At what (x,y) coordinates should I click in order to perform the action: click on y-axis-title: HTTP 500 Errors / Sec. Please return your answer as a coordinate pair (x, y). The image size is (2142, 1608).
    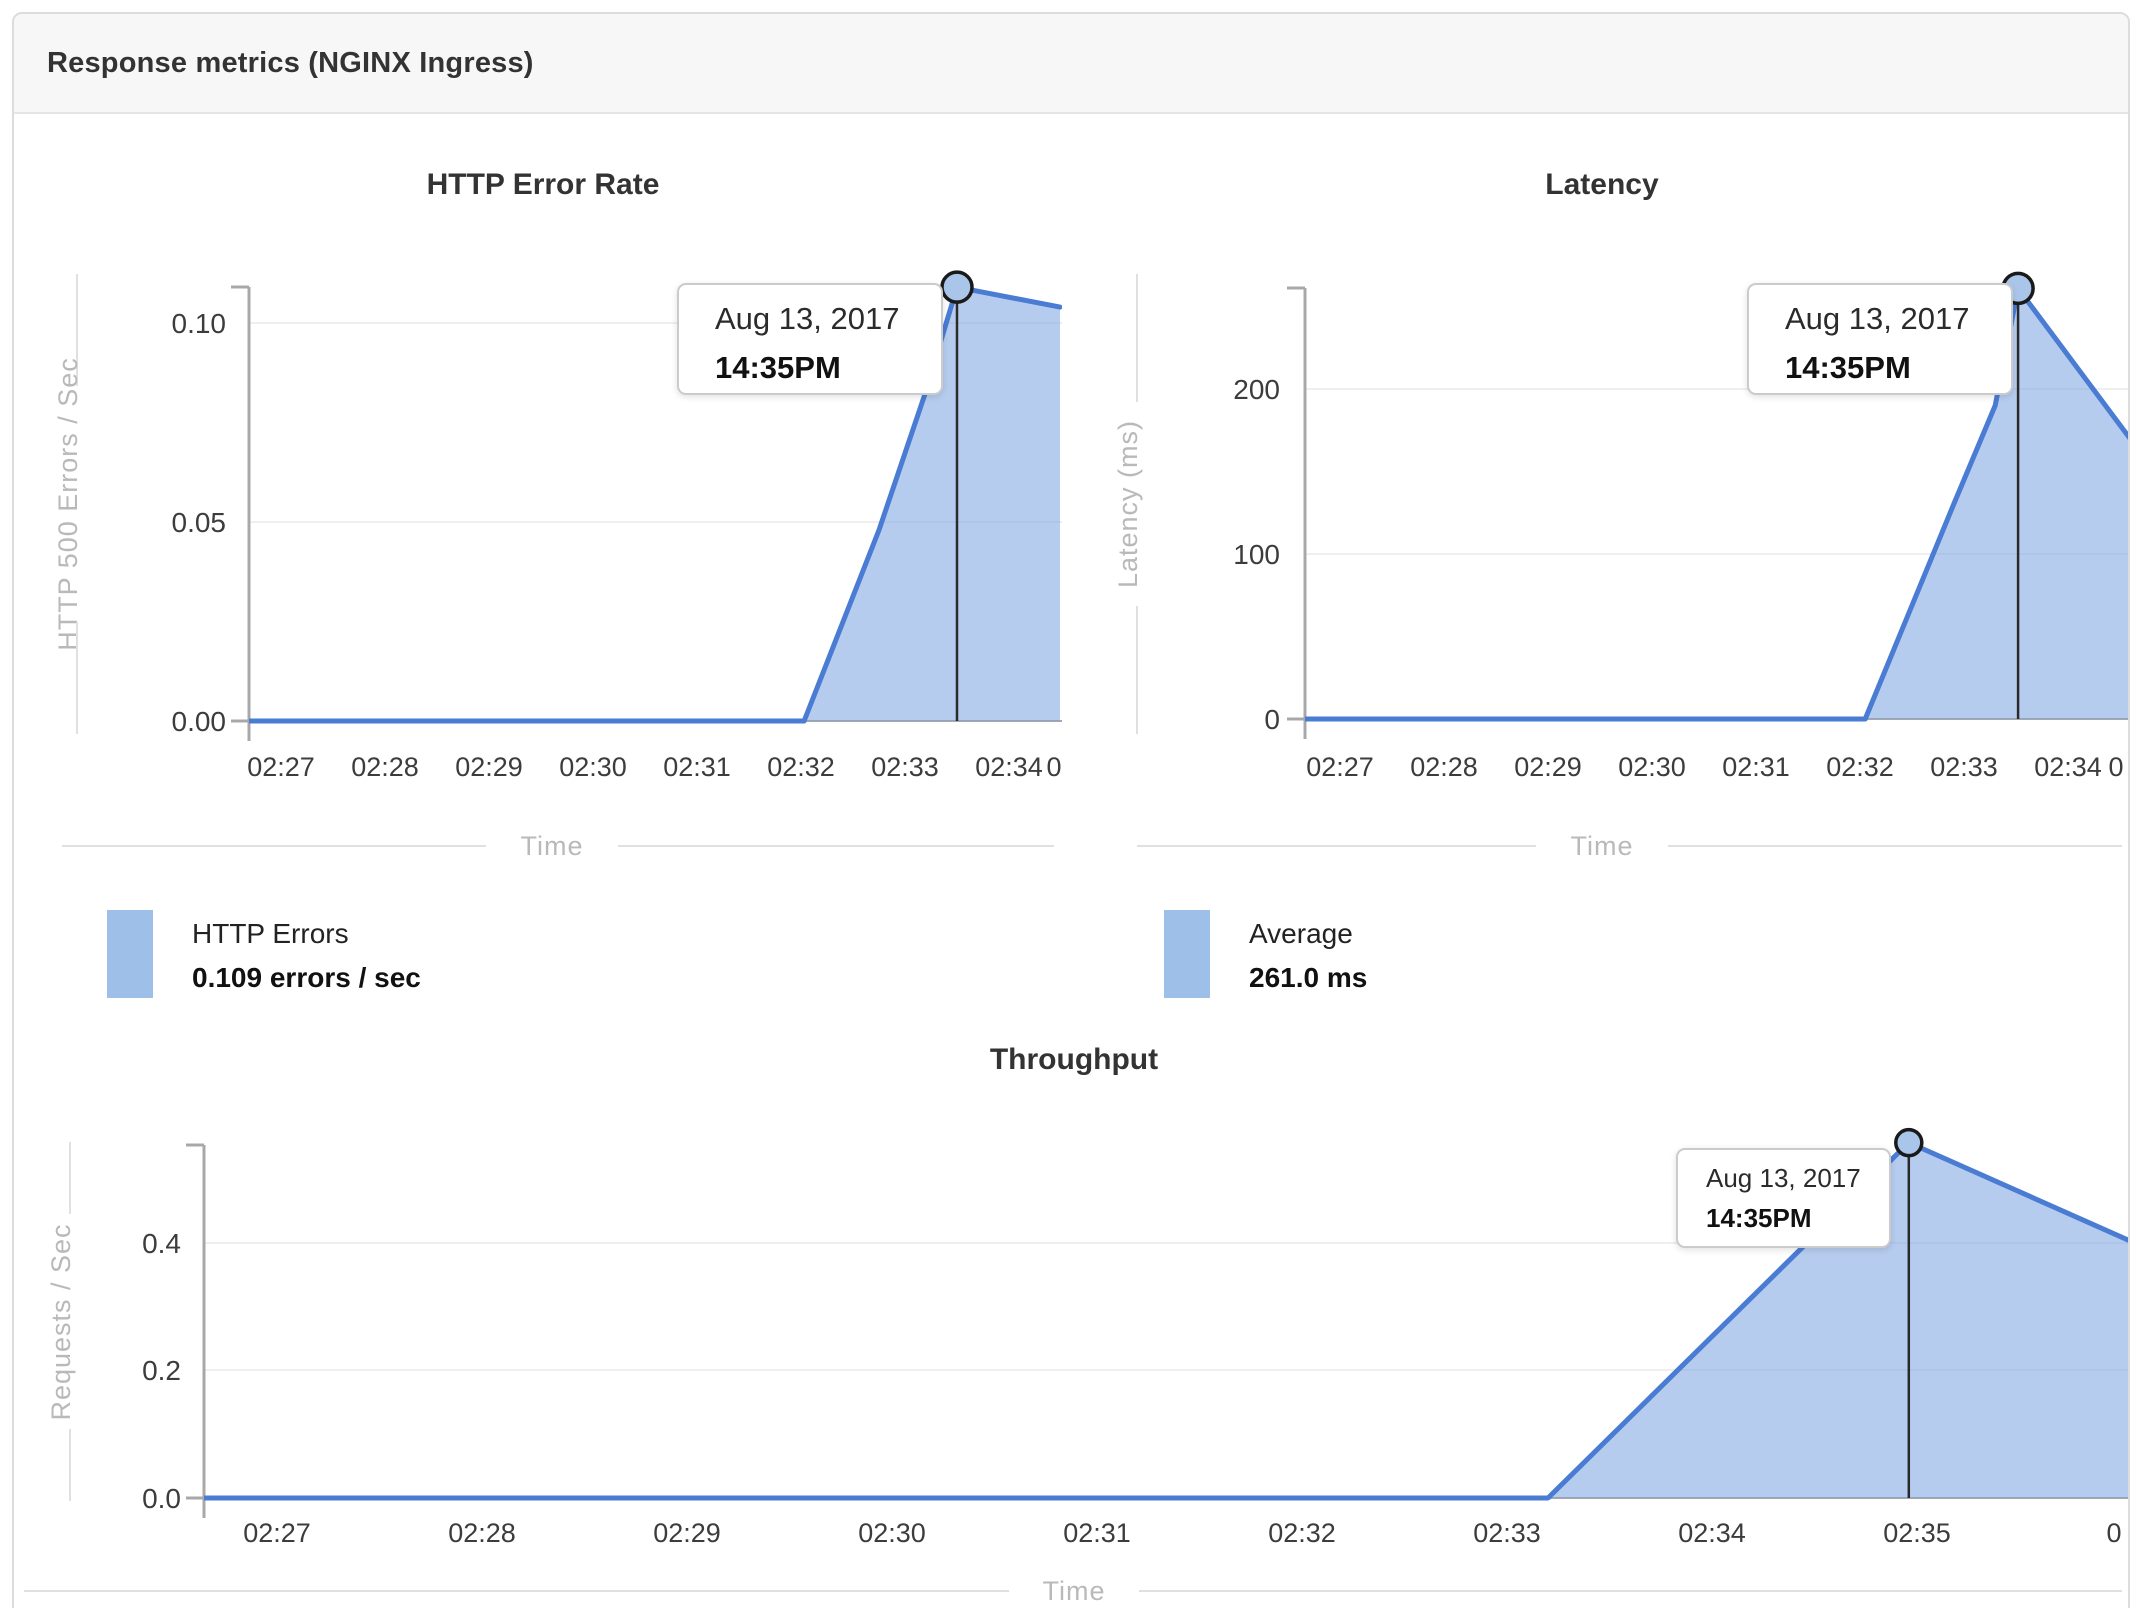
    Looking at the image, I should click on (68, 504).